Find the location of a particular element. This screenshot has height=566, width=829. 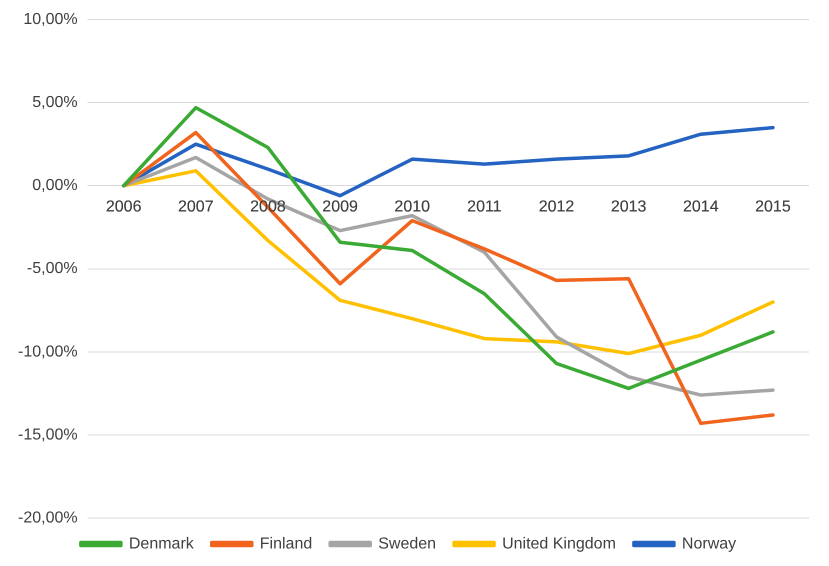

y-tick-label: 0,00% is located at coordinates (55, 185).